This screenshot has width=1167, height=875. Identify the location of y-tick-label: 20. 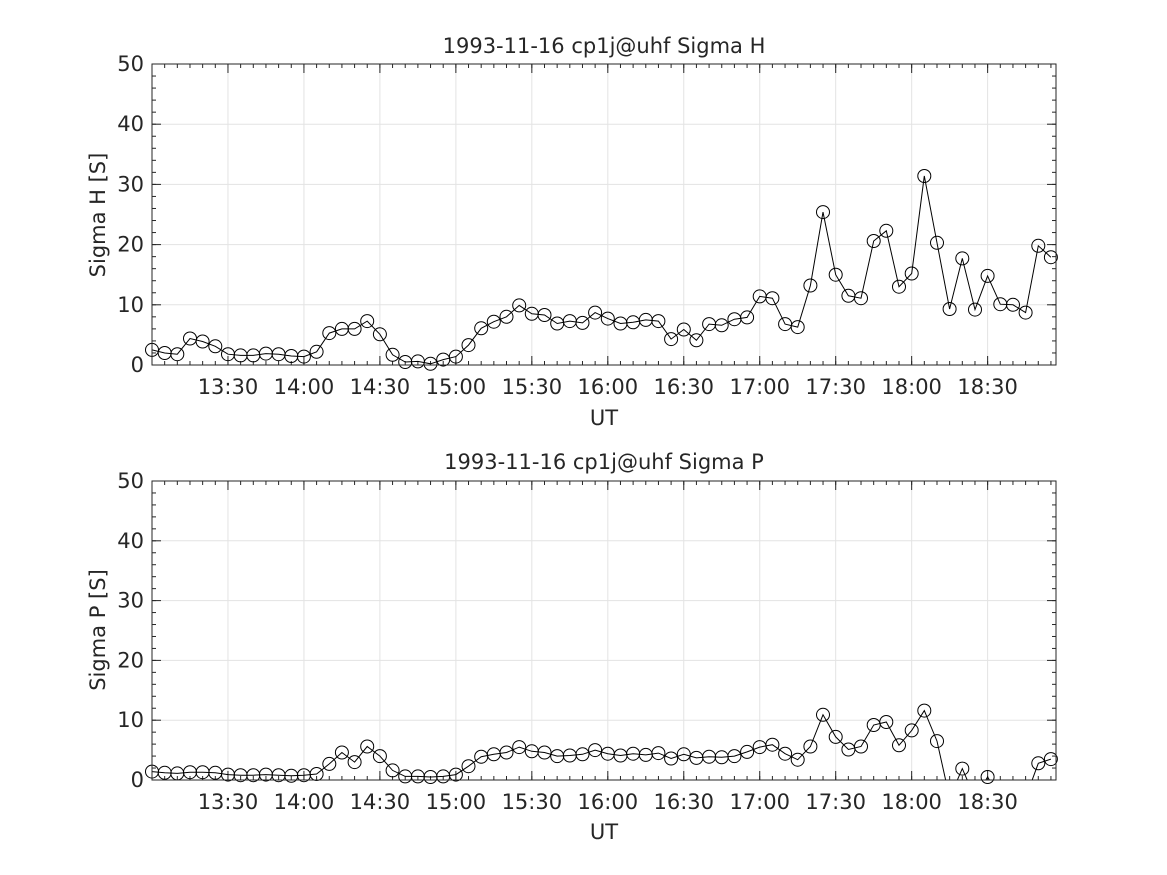
(130, 660).